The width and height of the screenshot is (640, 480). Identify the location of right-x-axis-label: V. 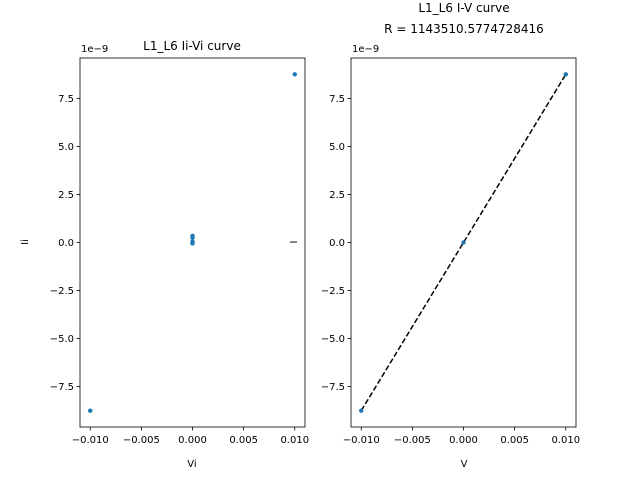
(464, 464).